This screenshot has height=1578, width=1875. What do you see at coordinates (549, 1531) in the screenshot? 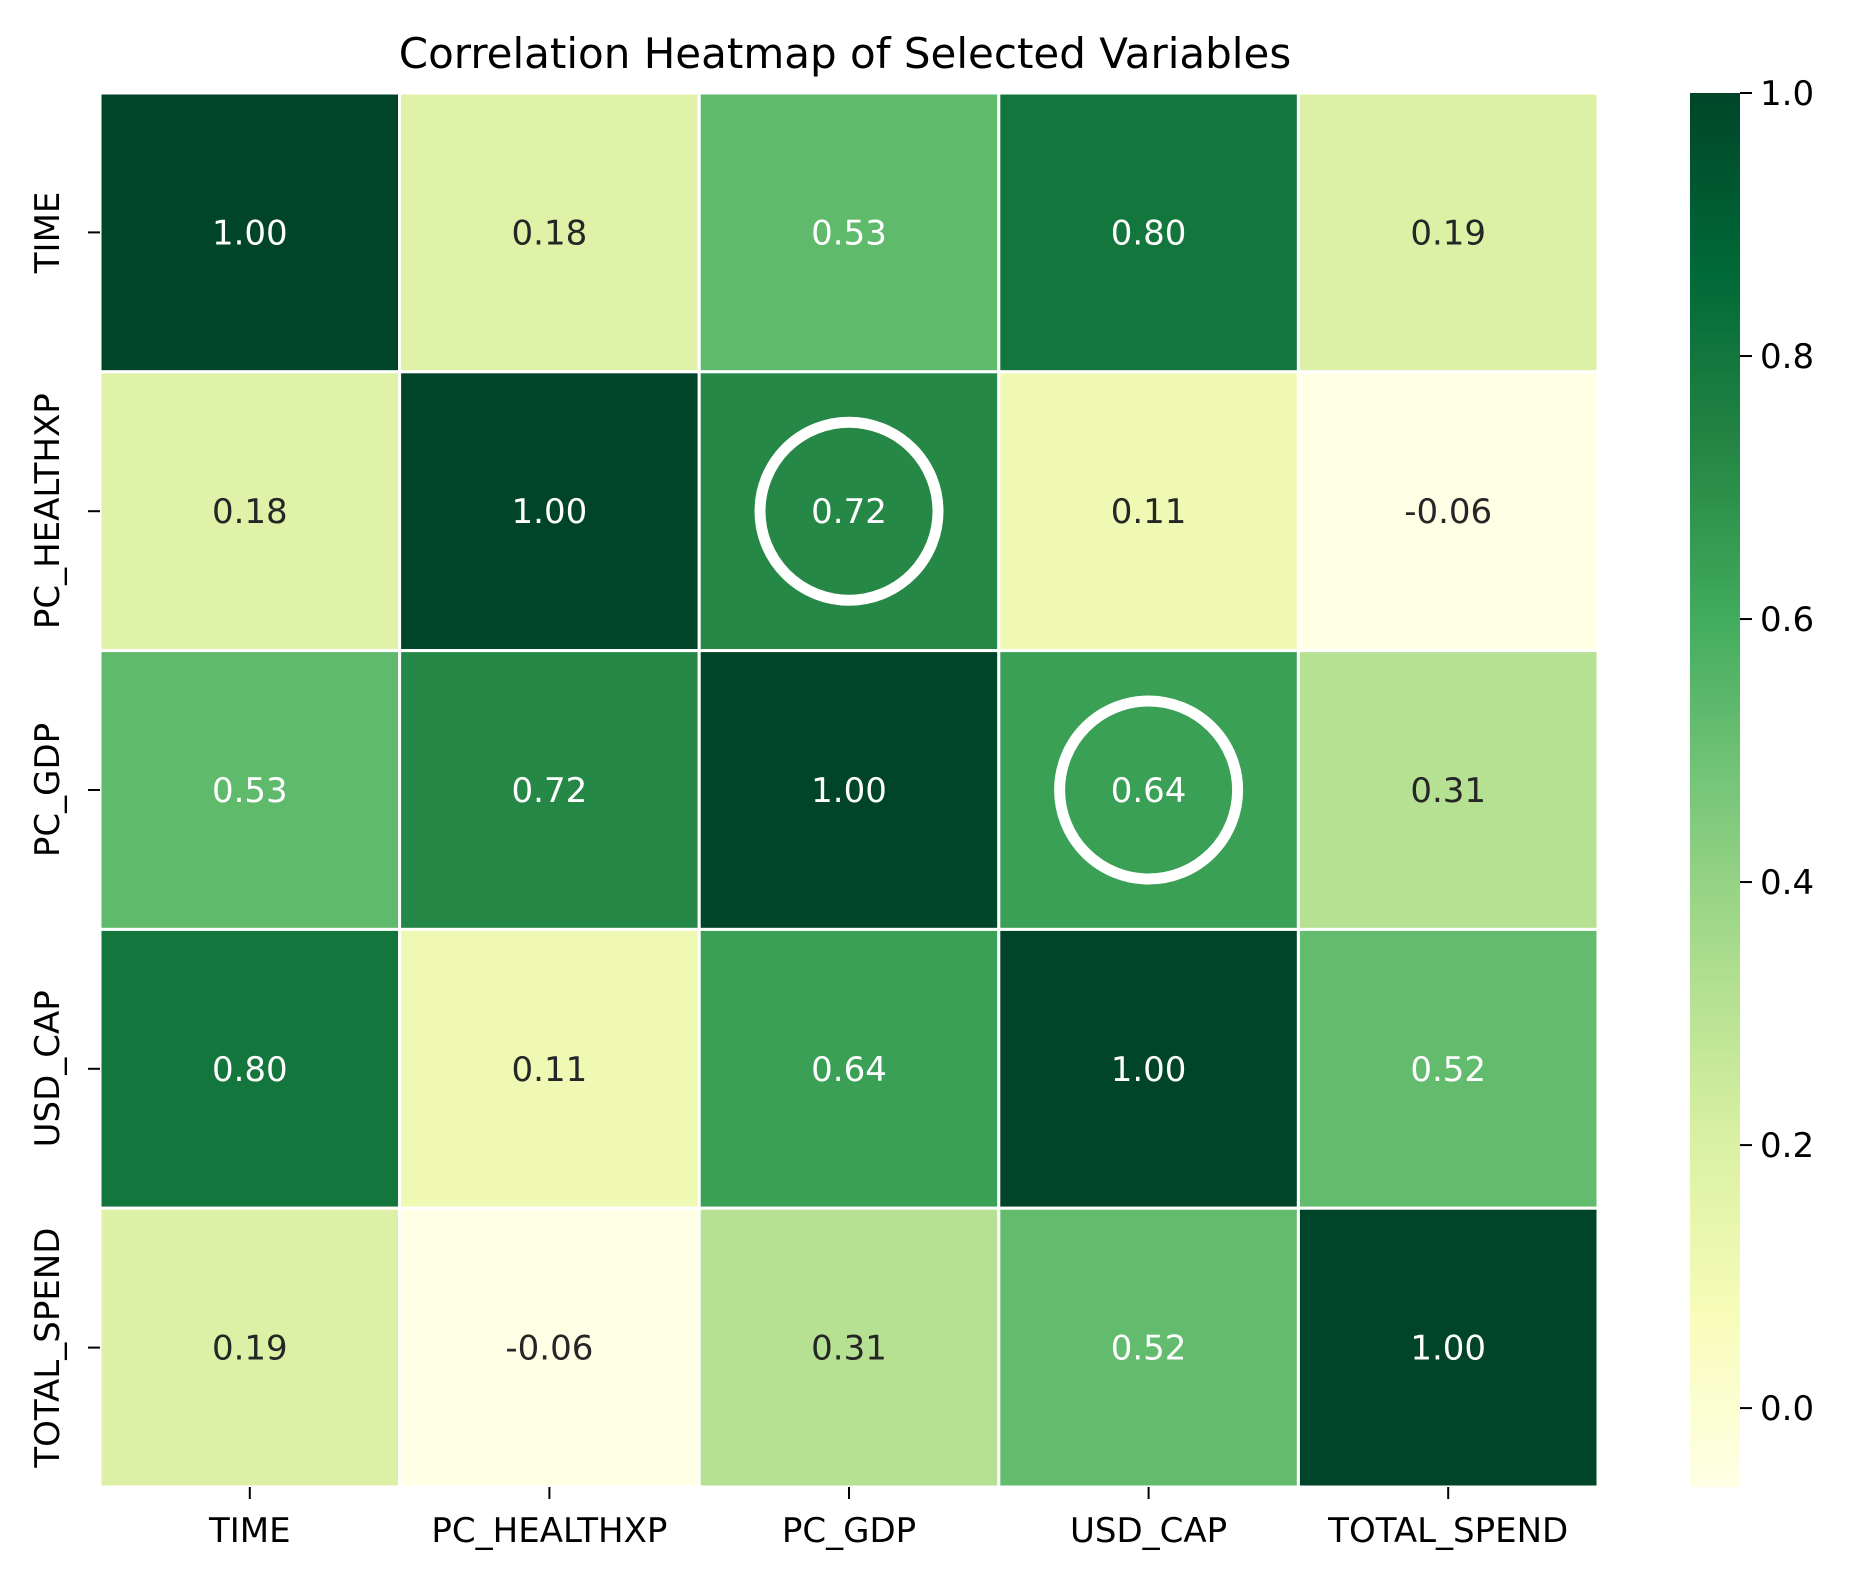
I see `x-tick-label: PC_HEALTHXP` at bounding box center [549, 1531].